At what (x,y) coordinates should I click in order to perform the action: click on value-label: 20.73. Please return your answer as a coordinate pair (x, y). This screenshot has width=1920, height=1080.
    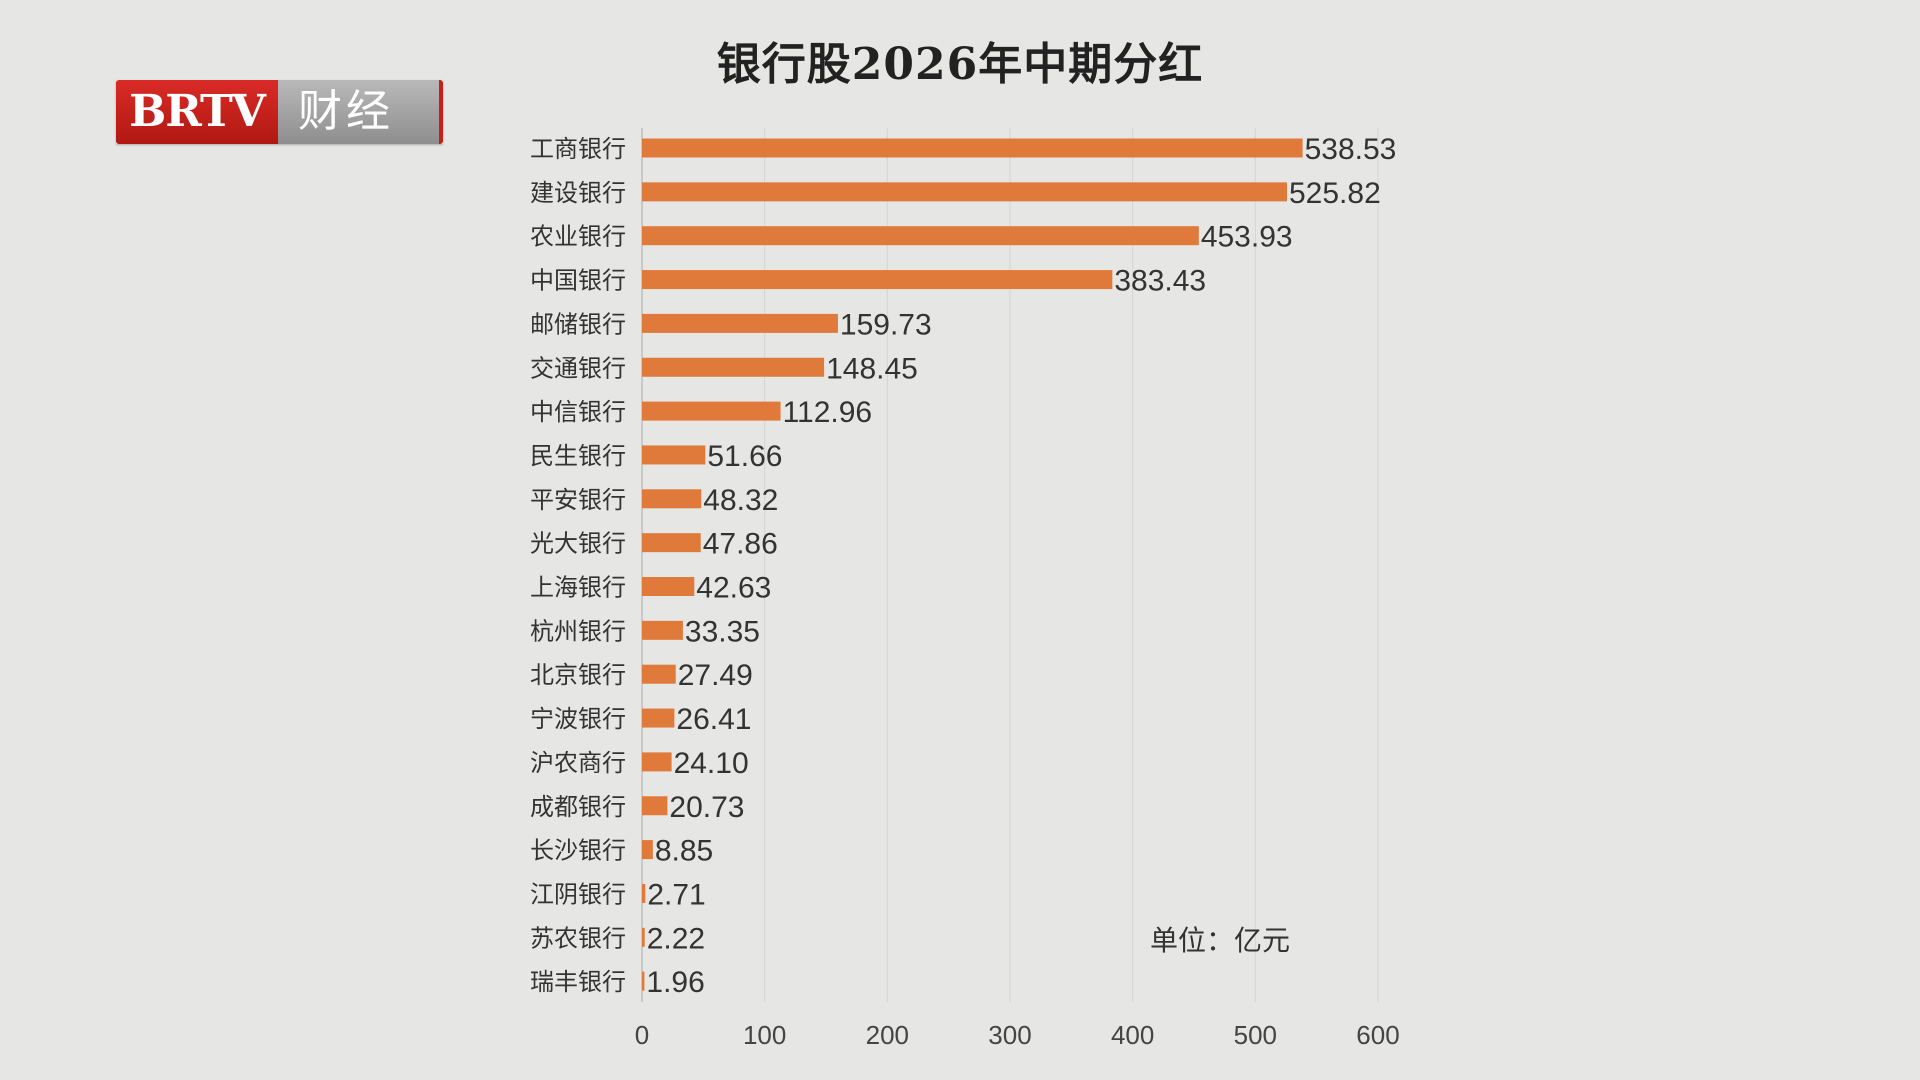
    Looking at the image, I should click on (706, 807).